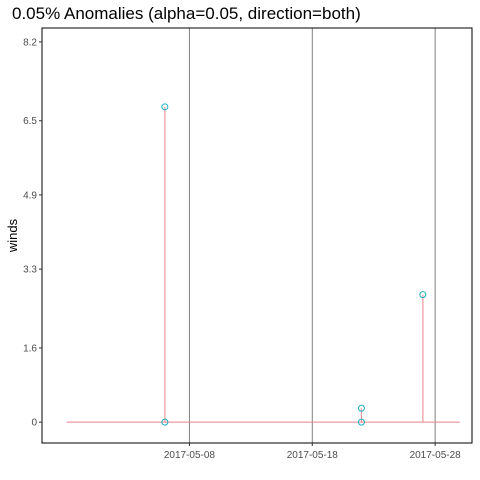 The image size is (480, 480). Describe the element at coordinates (313, 455) in the screenshot. I see `x-tick-label: 2017-05-18` at that location.